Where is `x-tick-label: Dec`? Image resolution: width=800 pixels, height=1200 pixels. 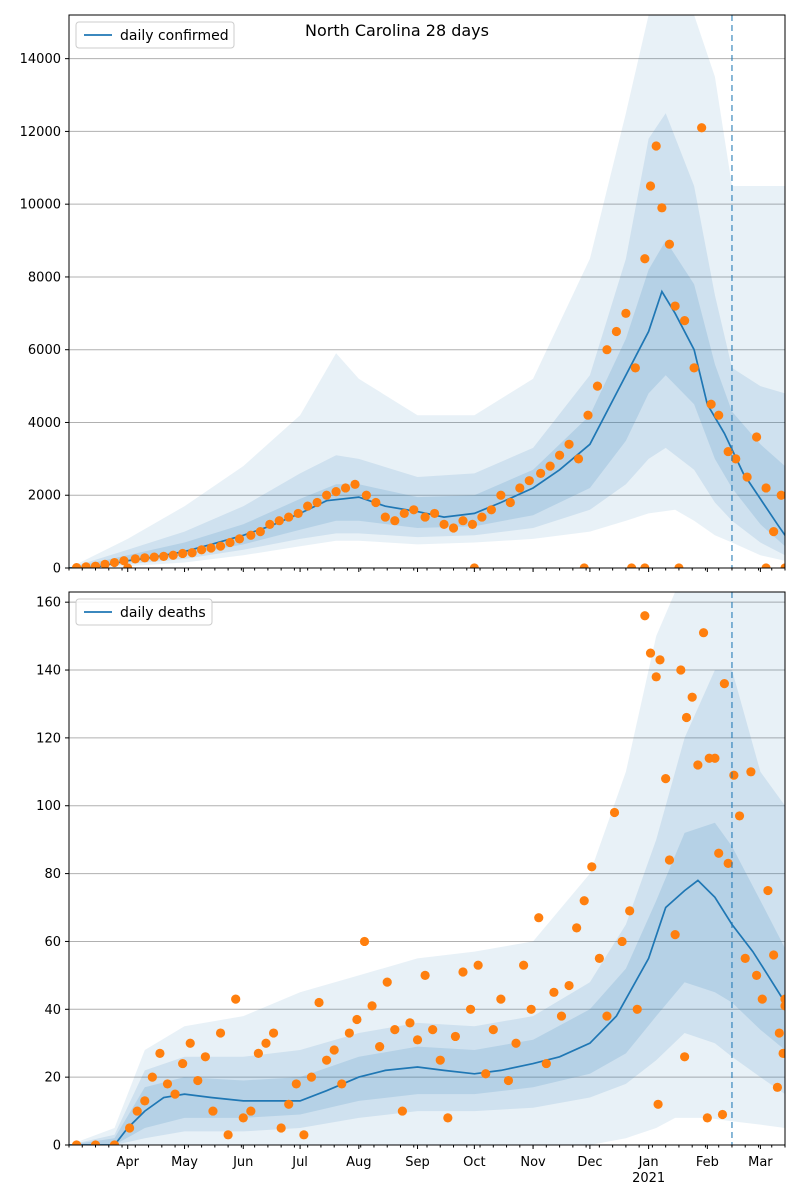
x-tick-label: Dec is located at coordinates (589, 1162).